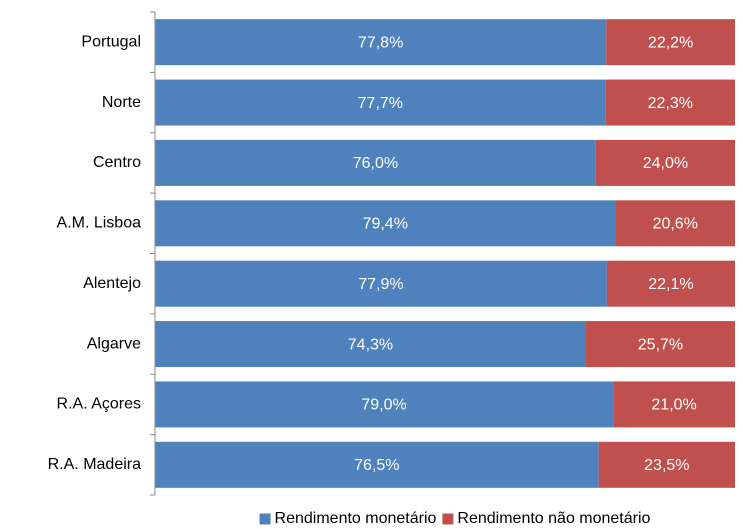  What do you see at coordinates (356, 518) in the screenshot?
I see `legend-label: Rendimento monetário` at bounding box center [356, 518].